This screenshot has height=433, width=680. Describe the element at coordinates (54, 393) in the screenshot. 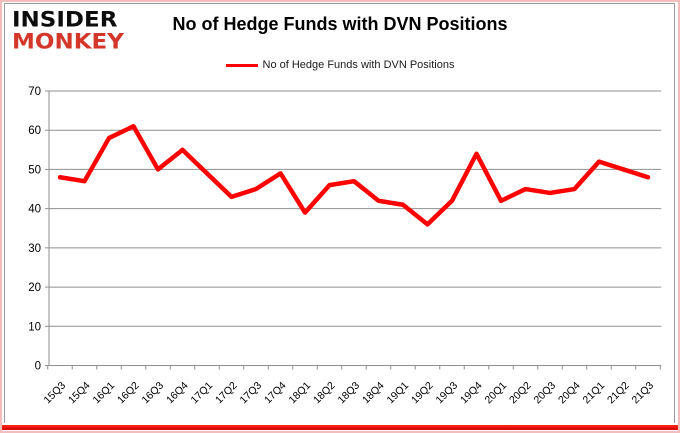

I see `x-tick-label: 15Q3` at that location.